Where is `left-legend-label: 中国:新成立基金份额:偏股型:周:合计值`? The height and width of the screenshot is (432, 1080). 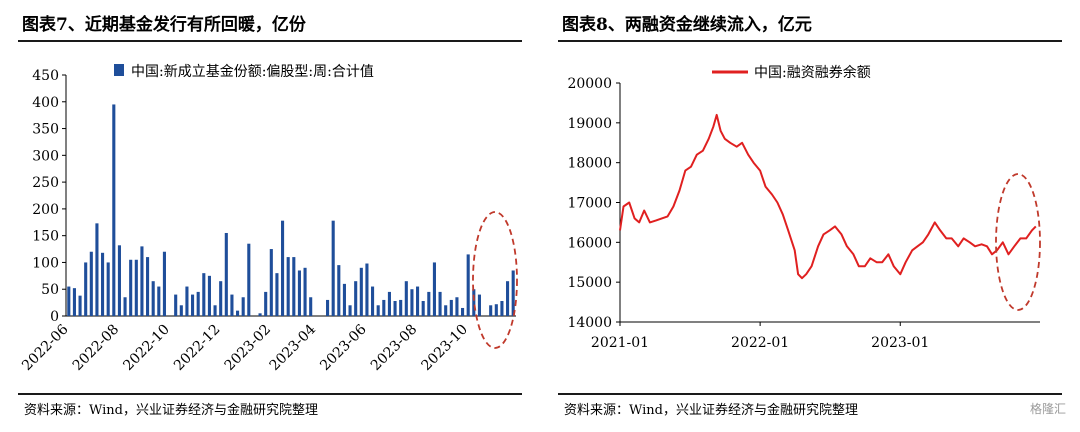 left-legend-label: 中国:新成立基金份额:偏股型:周:合计值 is located at coordinates (252, 71).